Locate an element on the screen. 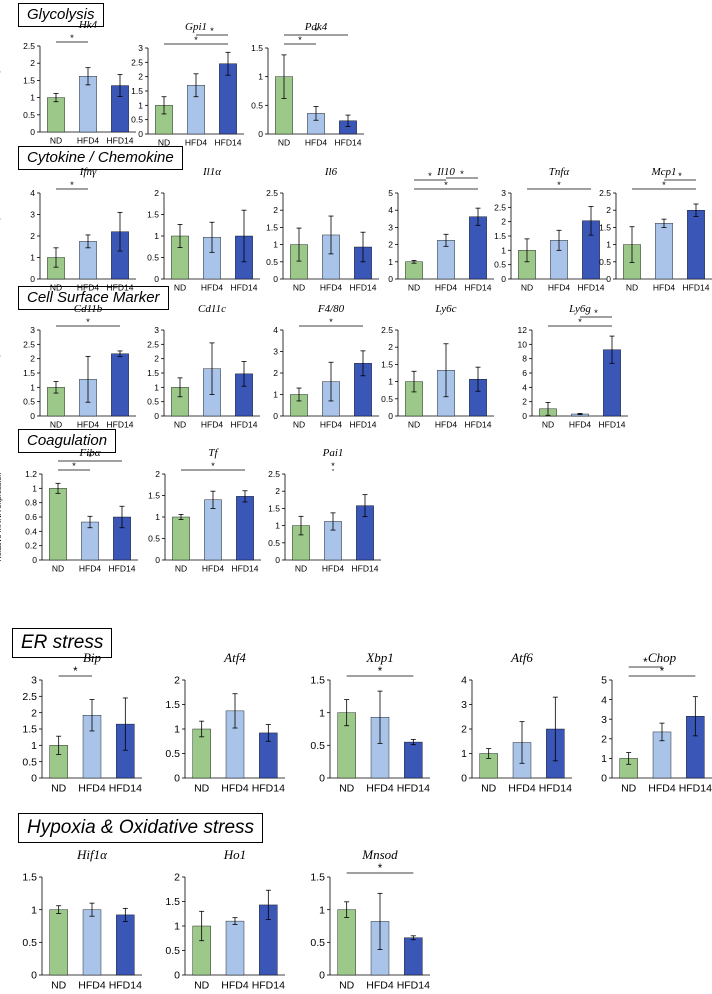 Image resolution: width=712 pixels, height=994 pixels. chart-title: Ly6c is located at coordinates (445, 309).